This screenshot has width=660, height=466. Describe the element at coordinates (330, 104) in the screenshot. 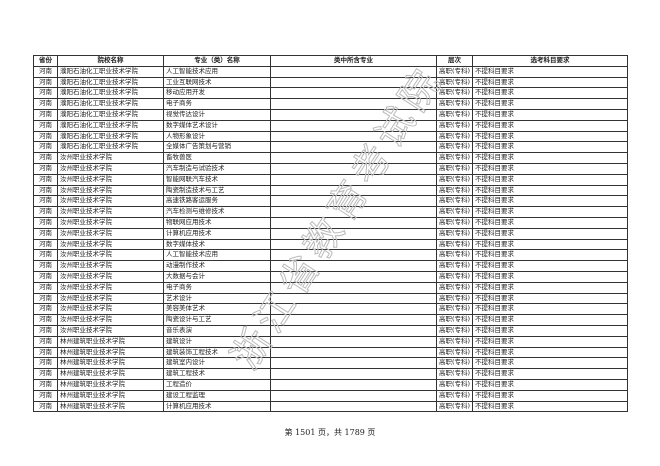

I see `table-row: 河南 濮阳石油化工职业技术学院 电子商务 高职(专科) 不提科目要求` at that location.